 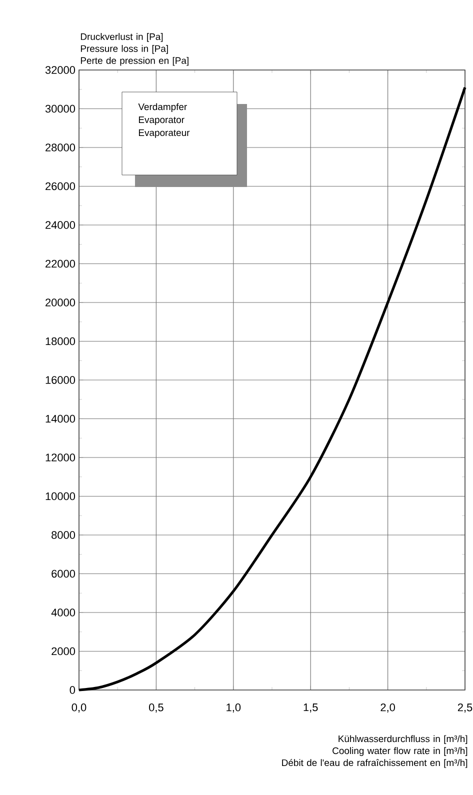 What do you see at coordinates (61, 341) in the screenshot?
I see `y-tick-label: 18000` at bounding box center [61, 341].